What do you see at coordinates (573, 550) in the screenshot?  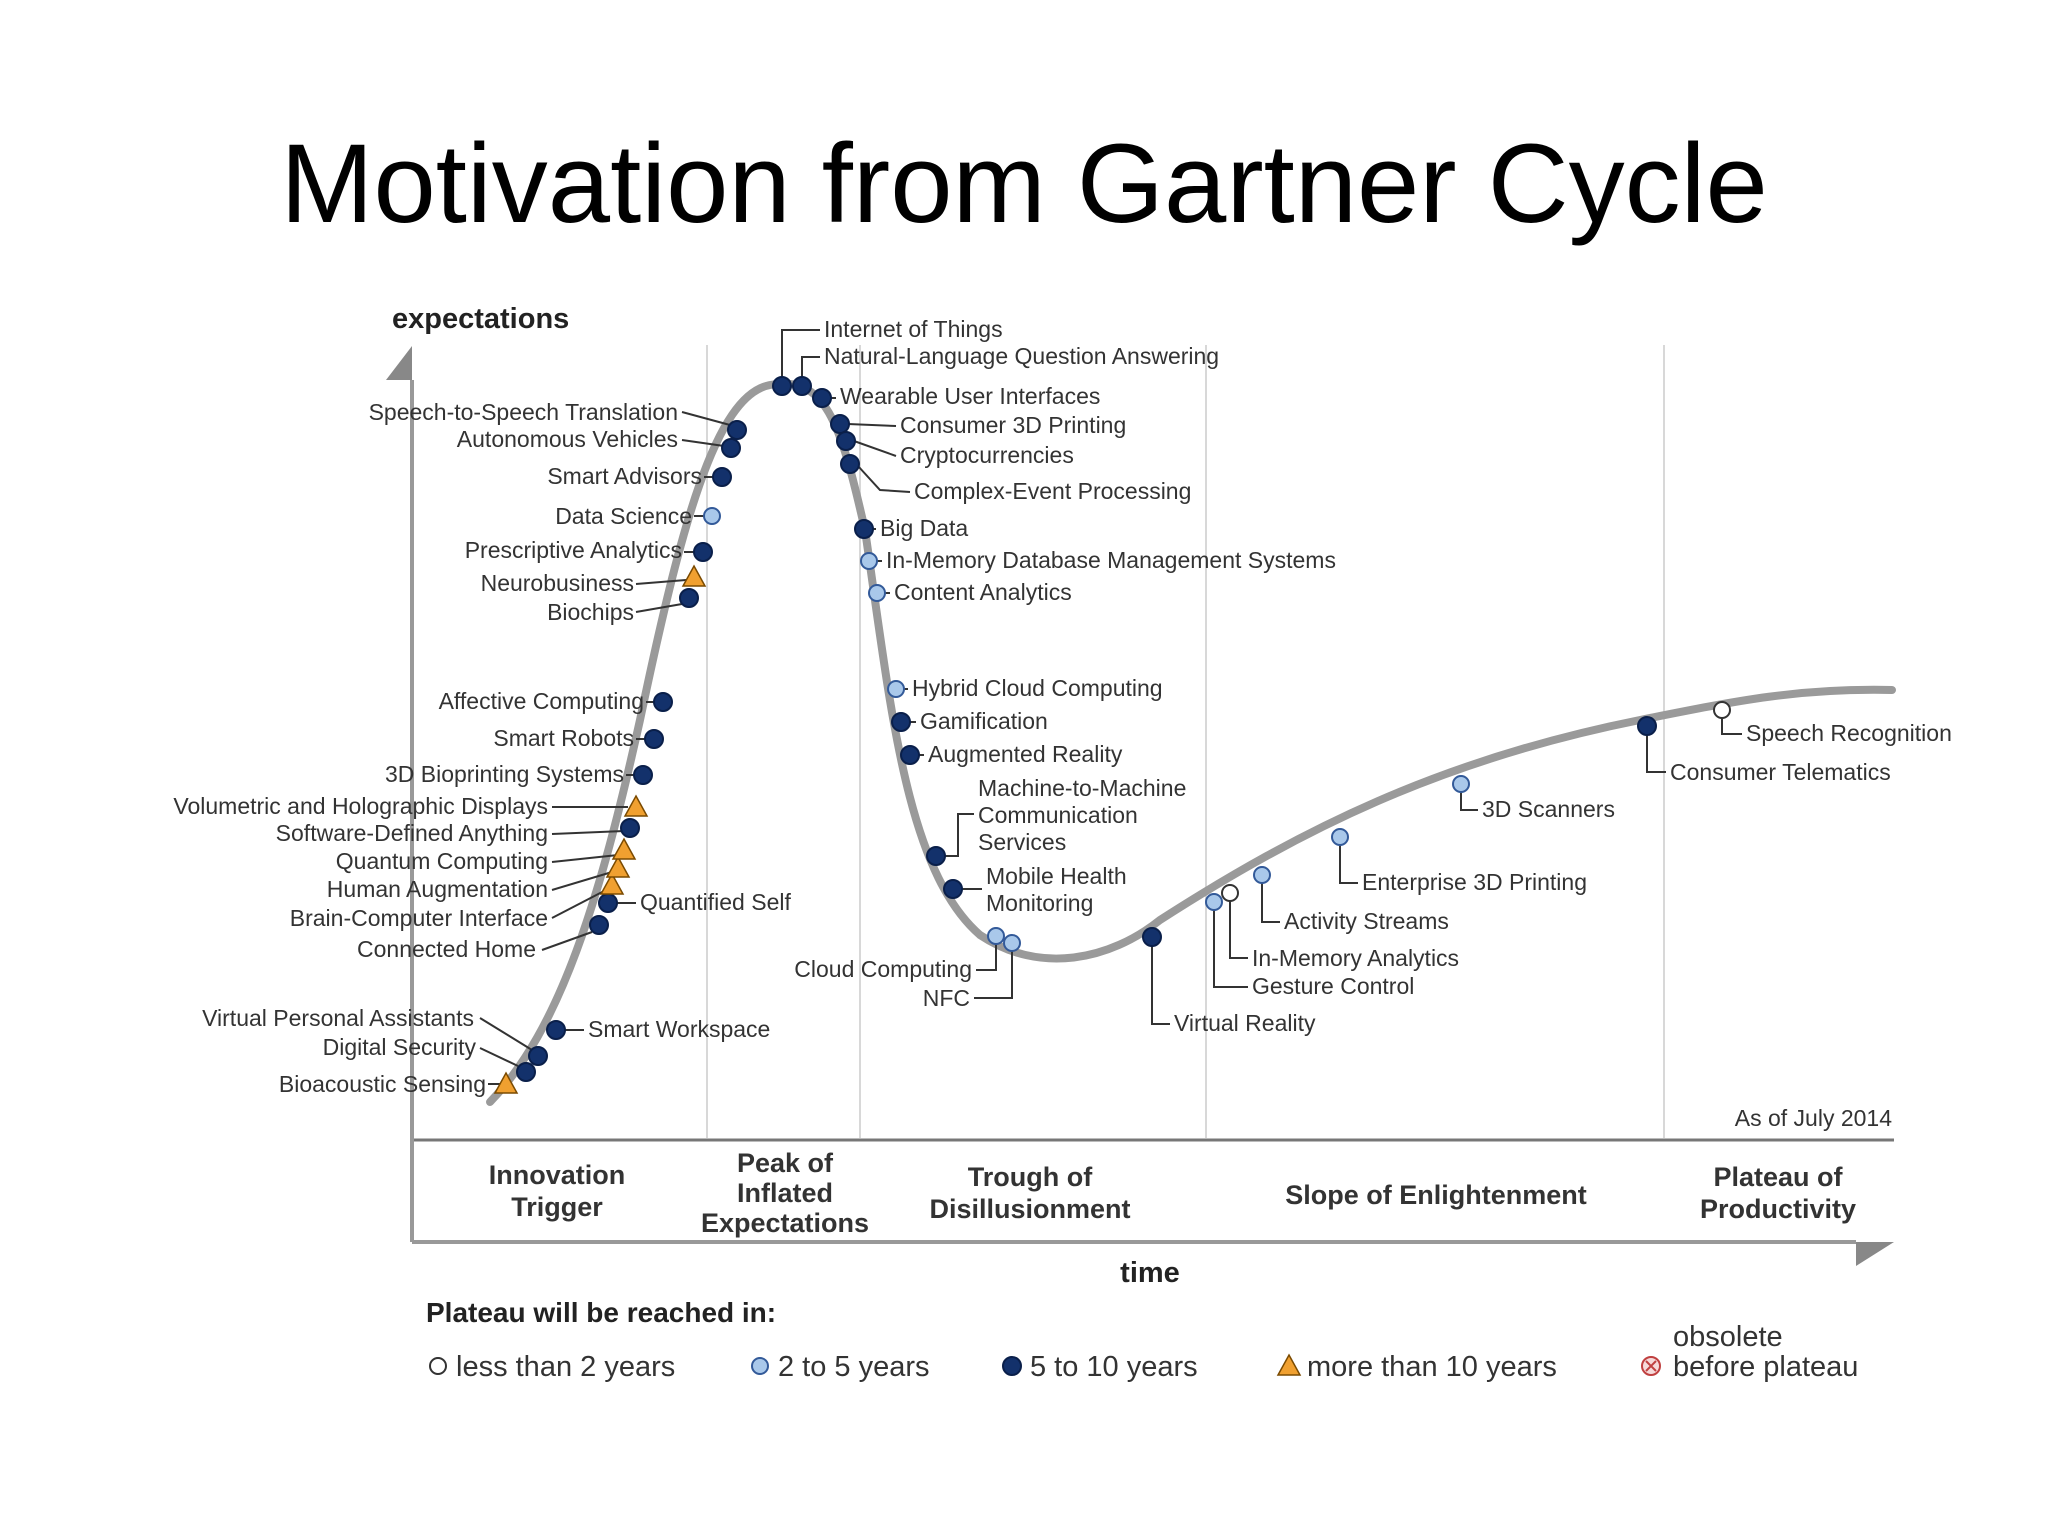 I see `label-prescriptive-analytics: Prescriptive Analytics` at bounding box center [573, 550].